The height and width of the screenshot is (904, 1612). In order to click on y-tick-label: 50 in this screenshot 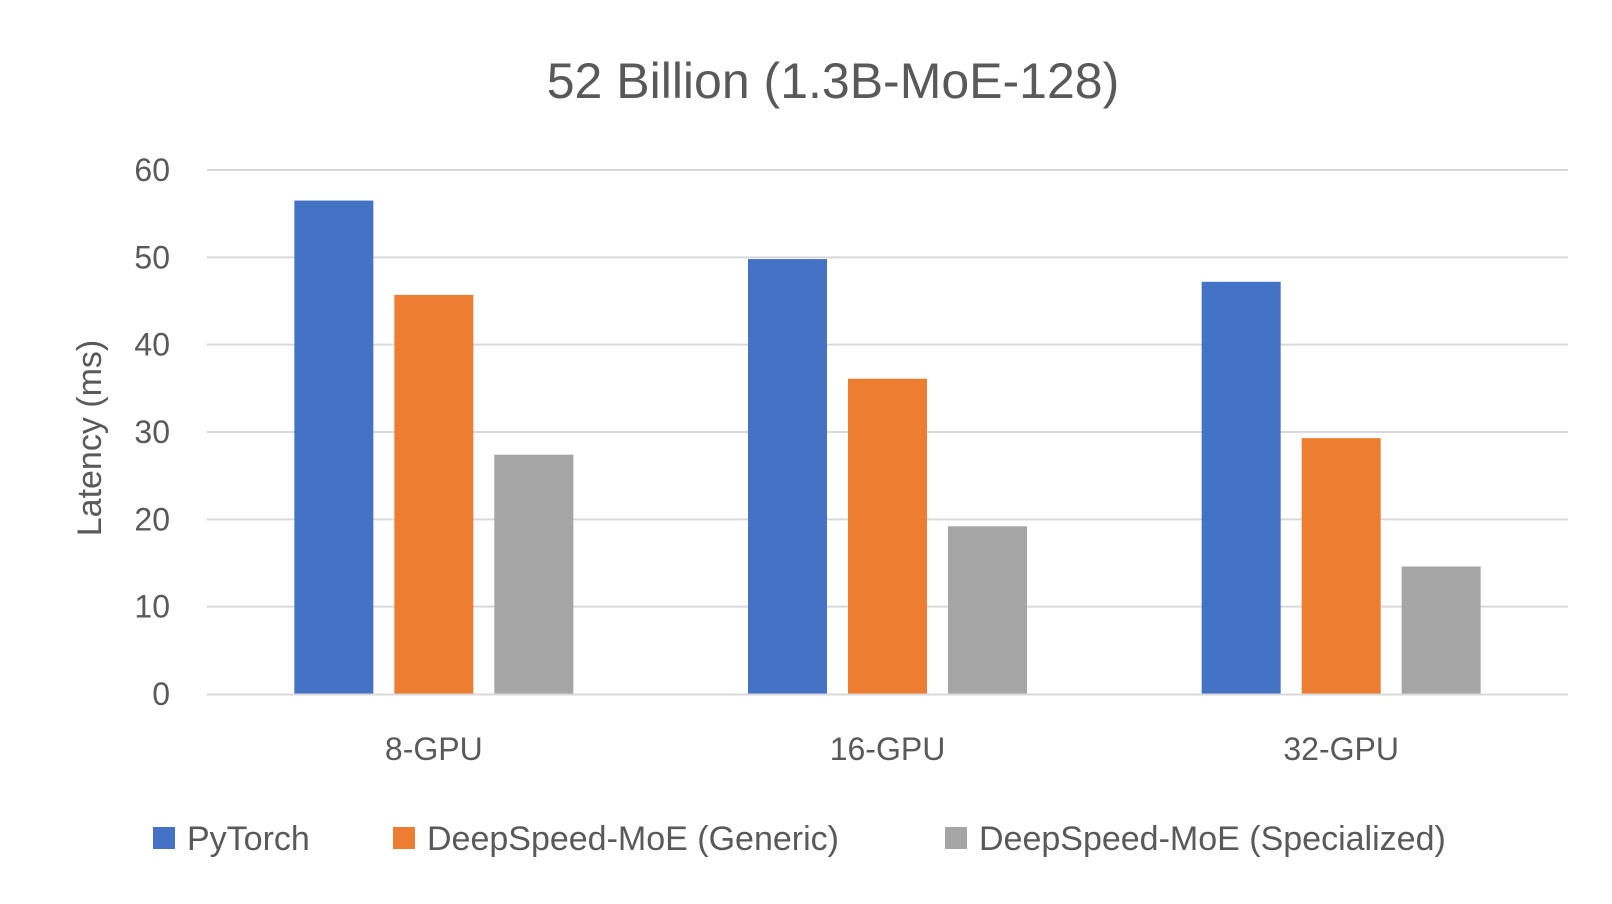, I will do `click(152, 257)`.